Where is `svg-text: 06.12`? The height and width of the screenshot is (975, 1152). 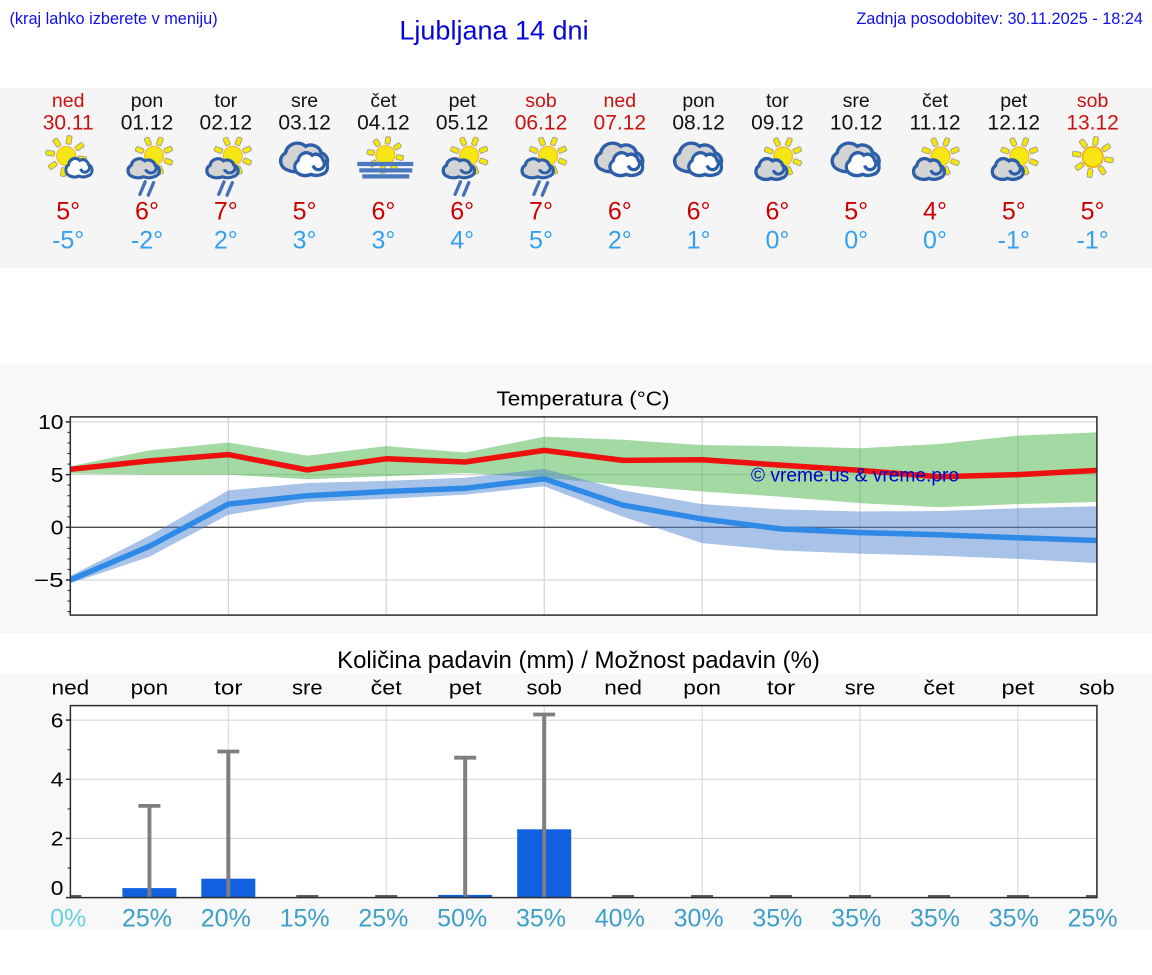 svg-text: 06.12 is located at coordinates (541, 123).